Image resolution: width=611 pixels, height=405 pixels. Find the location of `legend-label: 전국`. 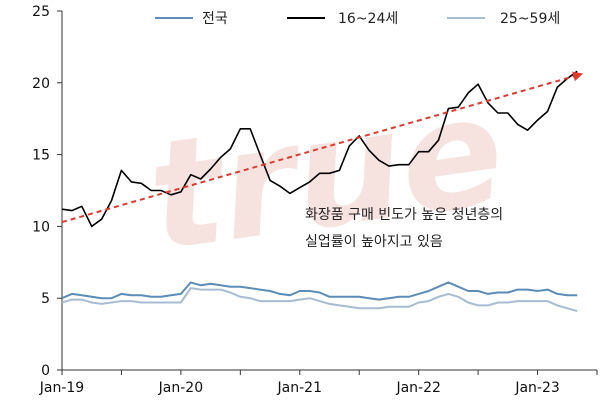

legend-label: 전국 is located at coordinates (215, 19).